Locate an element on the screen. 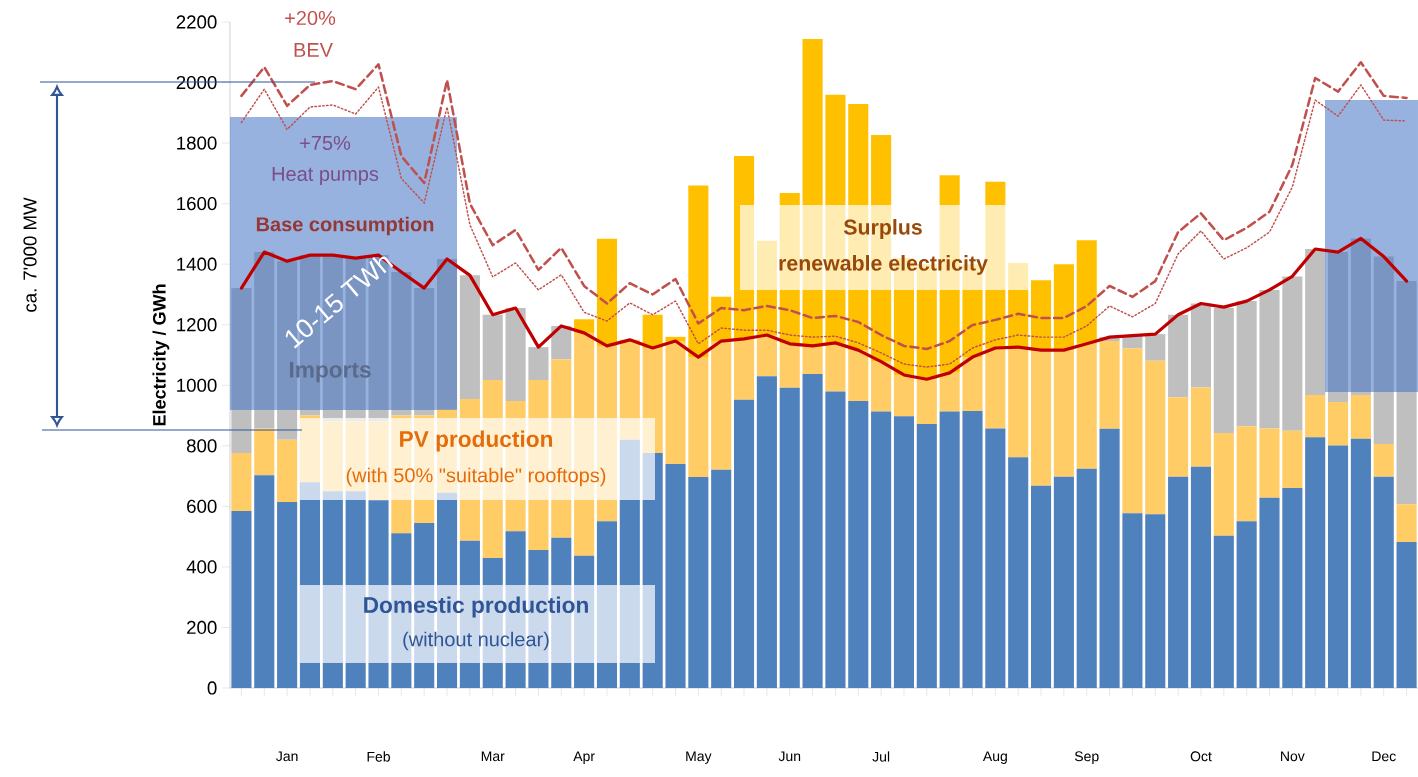 The image size is (1418, 777). annotation: Heat pumps is located at coordinates (325, 176).